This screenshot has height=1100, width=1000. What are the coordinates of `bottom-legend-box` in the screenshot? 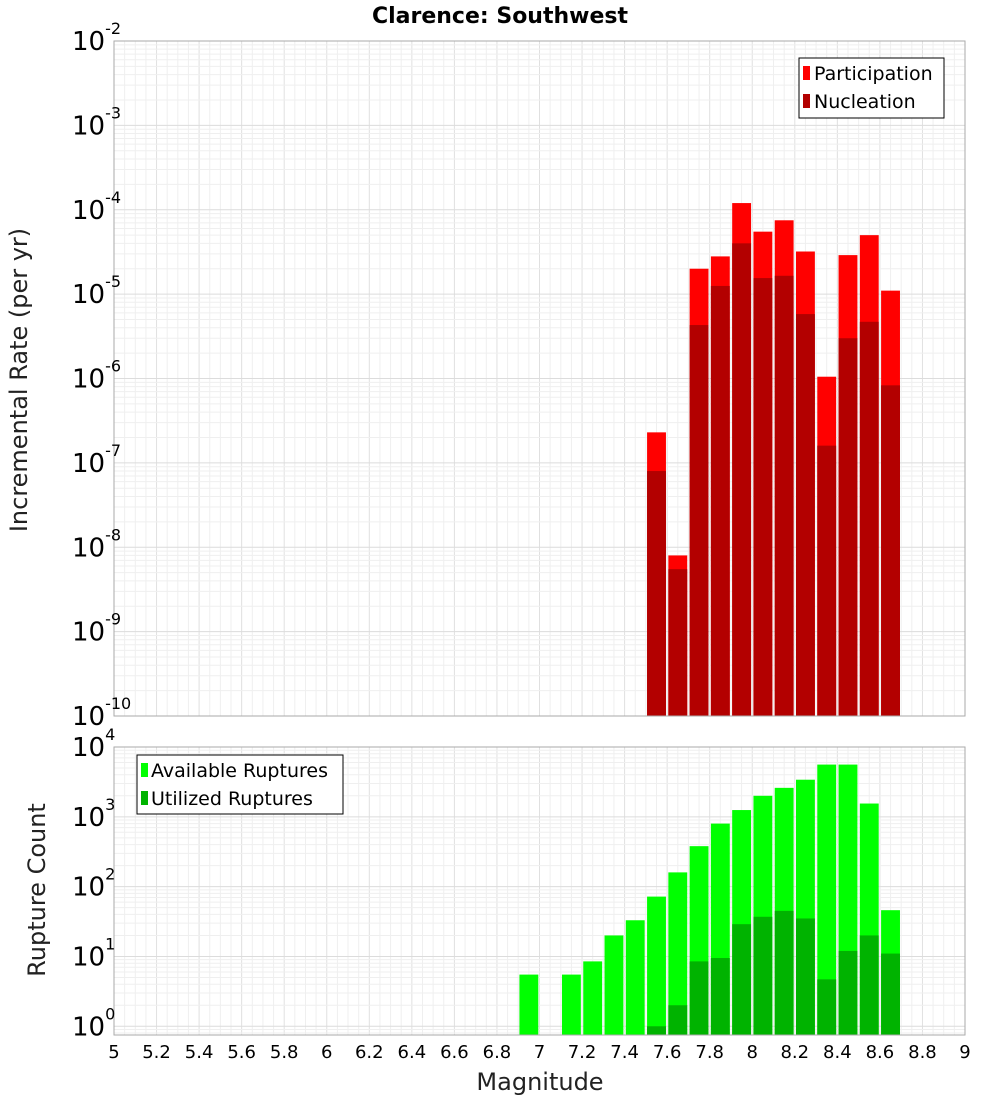 It's located at (240, 784).